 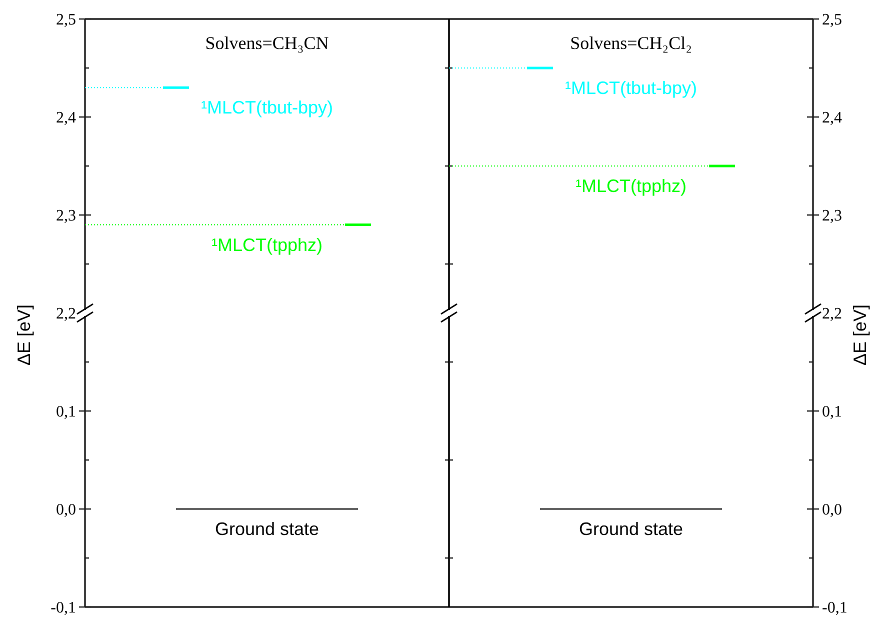 I want to click on text: Solvens=CH₃CN, so click(x=267, y=43).